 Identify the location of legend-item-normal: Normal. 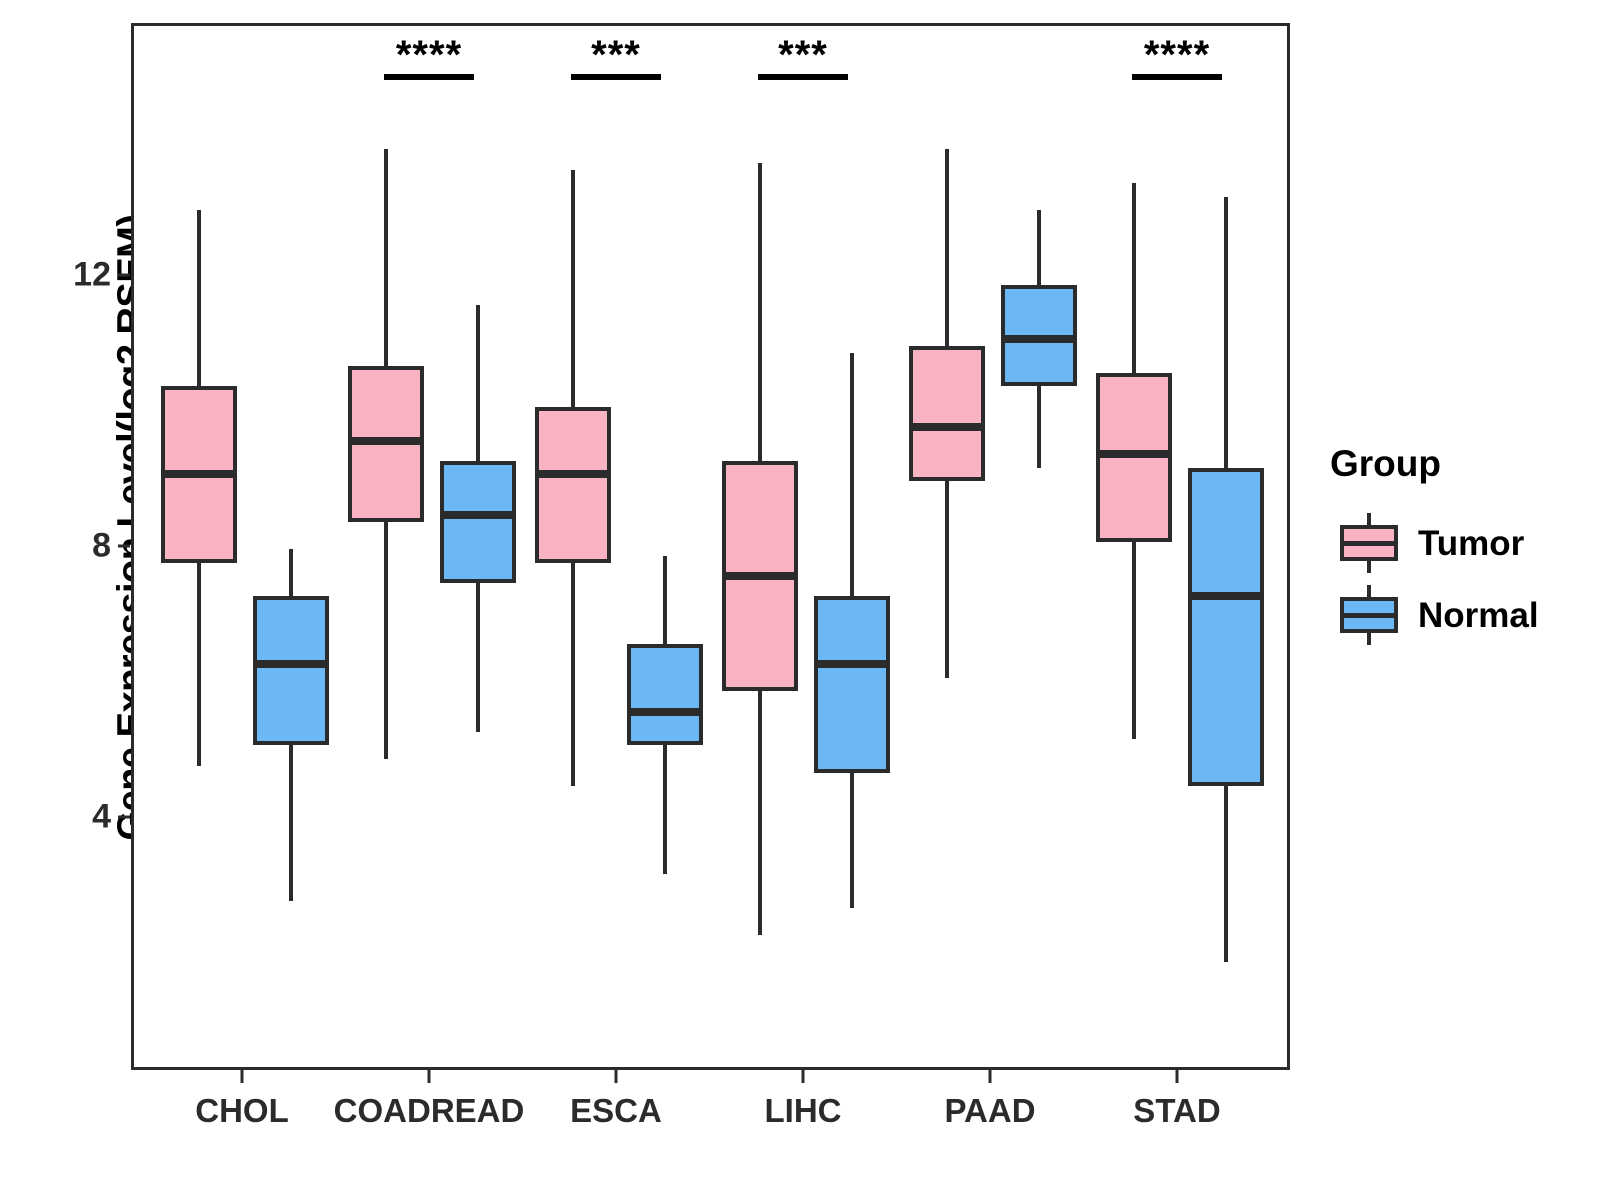
(1450, 616).